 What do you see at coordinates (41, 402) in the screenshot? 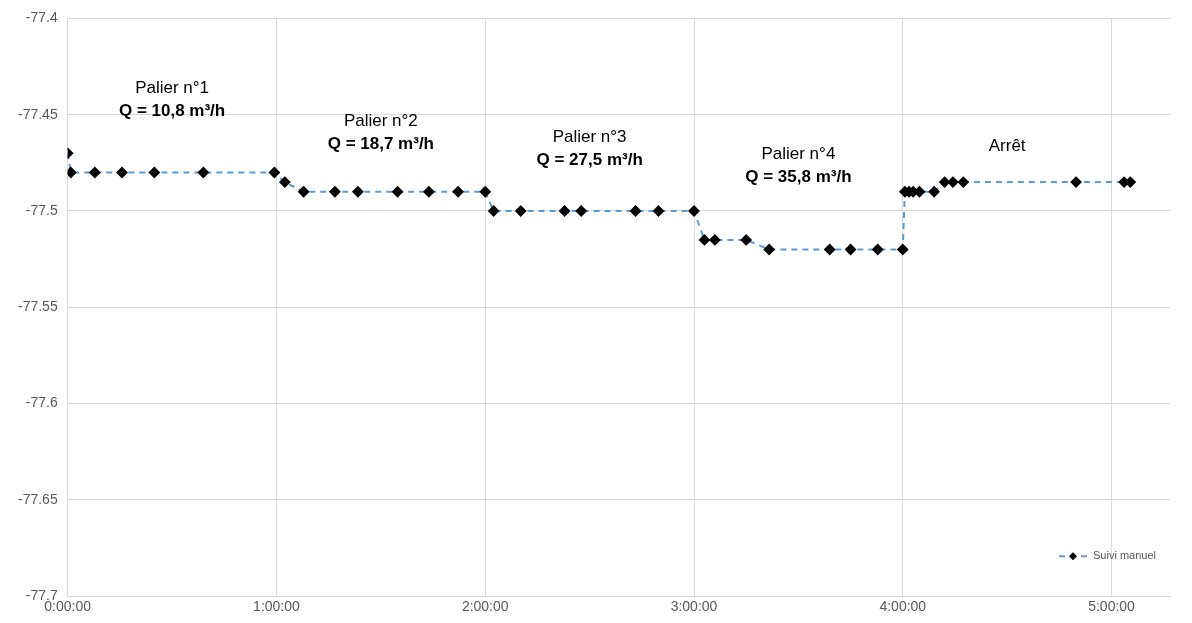
I see `y-tick-label: -77.6` at bounding box center [41, 402].